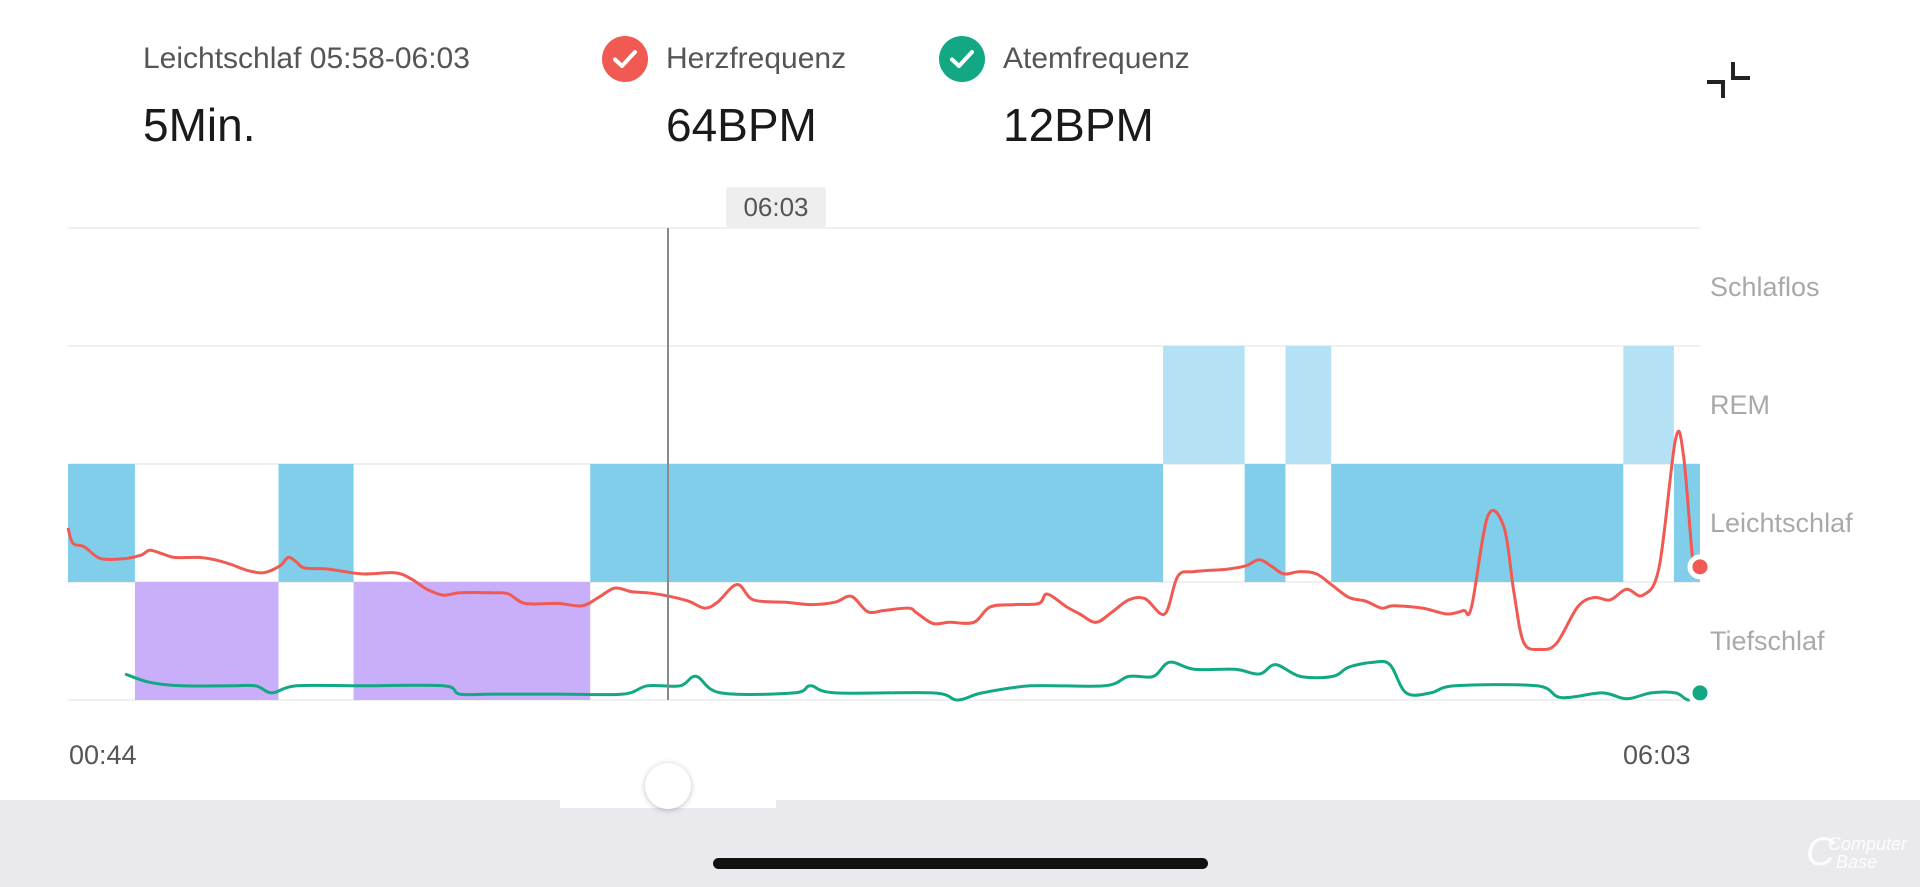 The width and height of the screenshot is (1920, 887). I want to click on stage-label-tiefschlaf: Tiefschlaf, so click(1767, 641).